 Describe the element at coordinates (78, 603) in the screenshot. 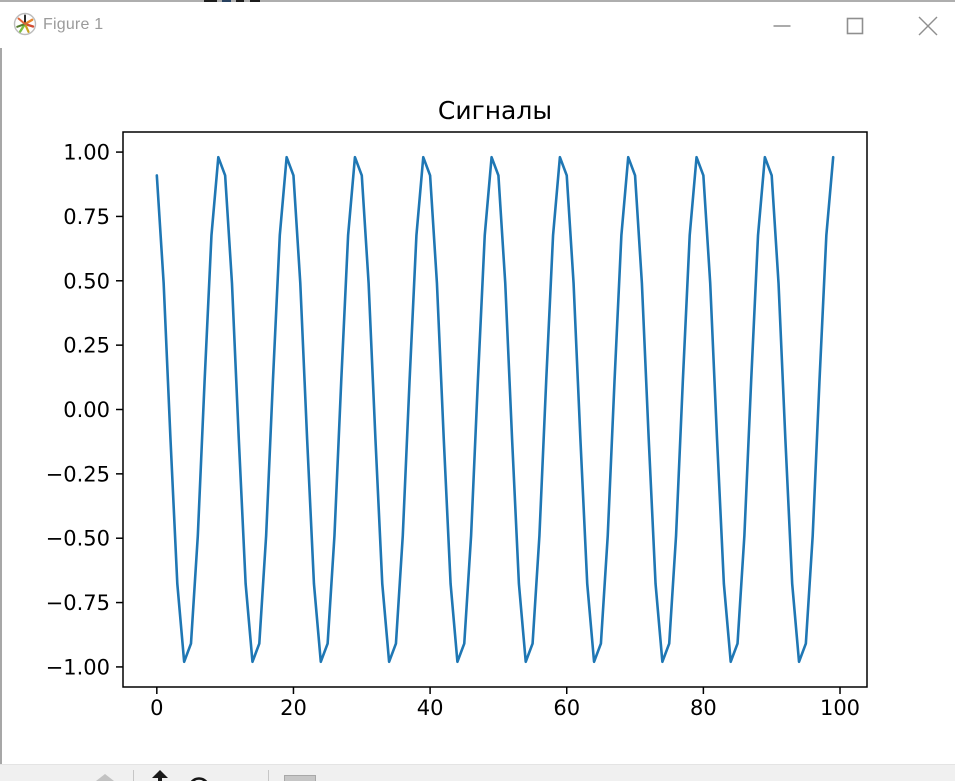

I see `y-tick-label: −0.75` at that location.